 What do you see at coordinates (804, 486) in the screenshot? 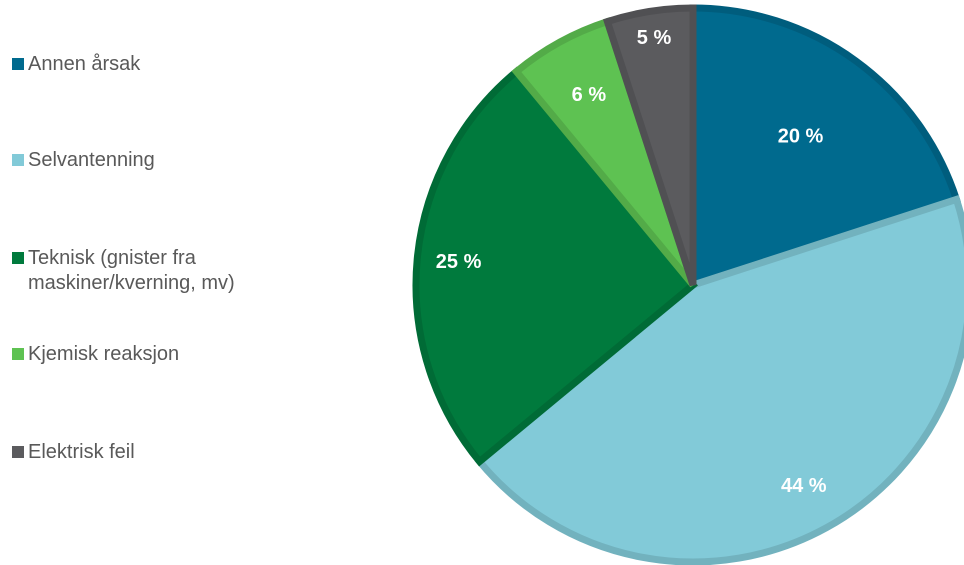
I see `pie-data-label: 44 %` at bounding box center [804, 486].